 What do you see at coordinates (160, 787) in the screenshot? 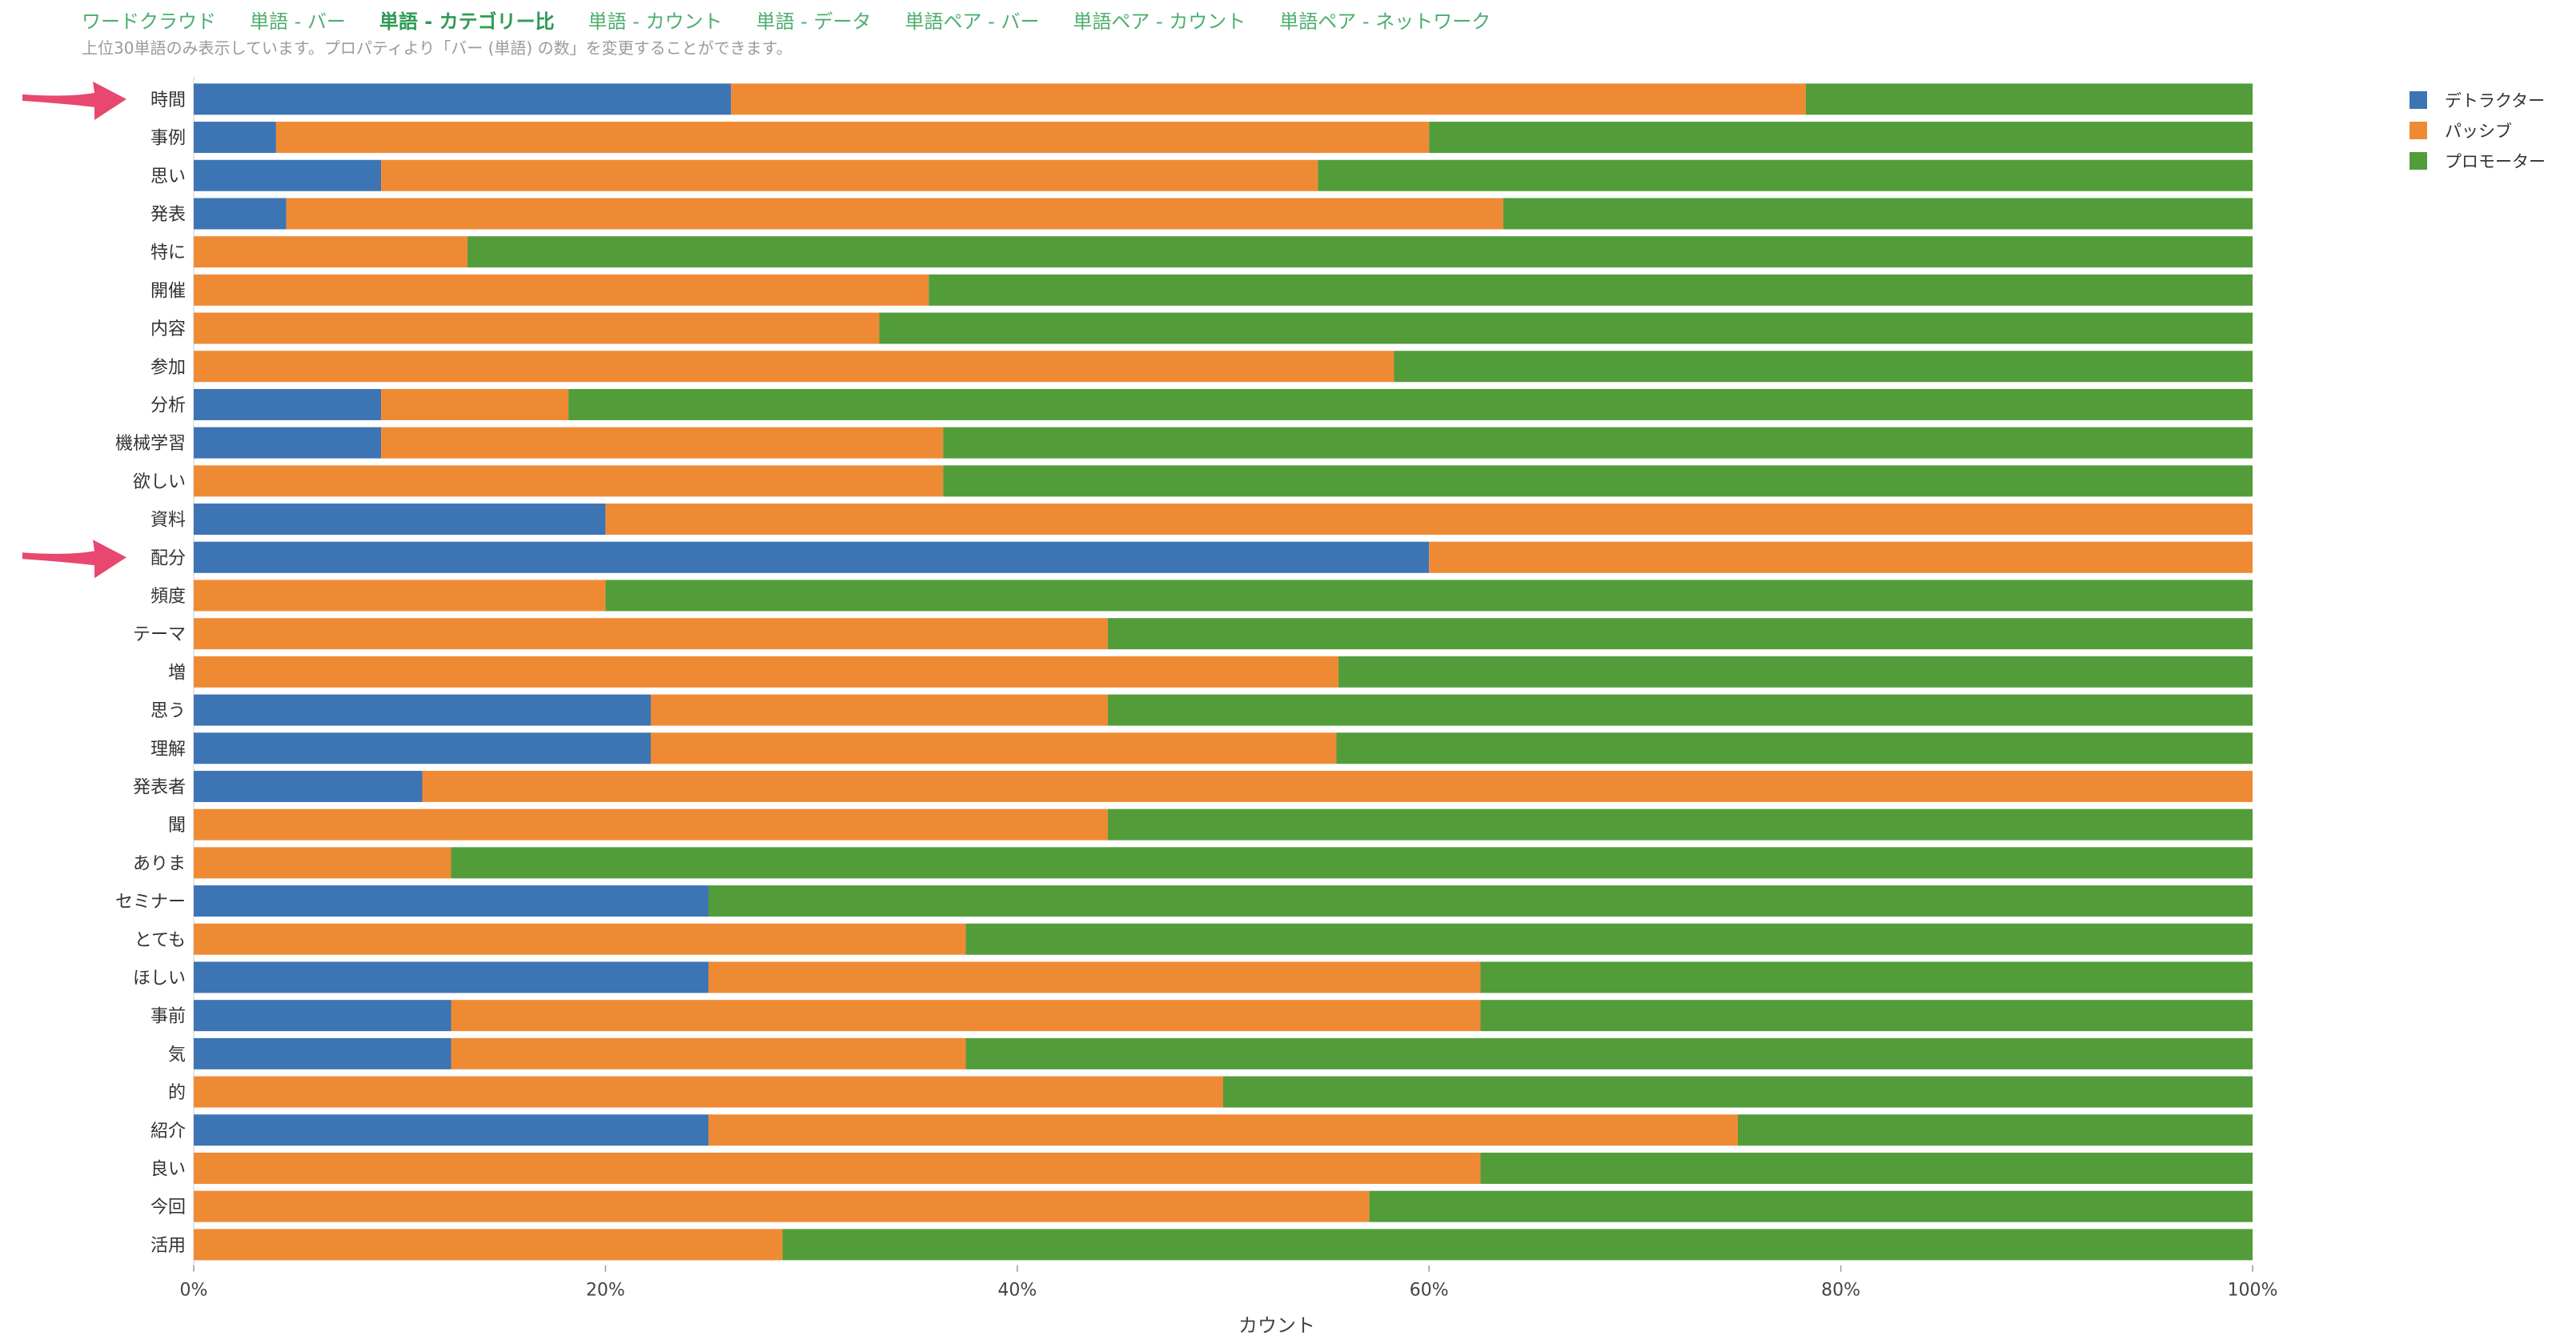
I see `y-tick-label: 発表者` at bounding box center [160, 787].